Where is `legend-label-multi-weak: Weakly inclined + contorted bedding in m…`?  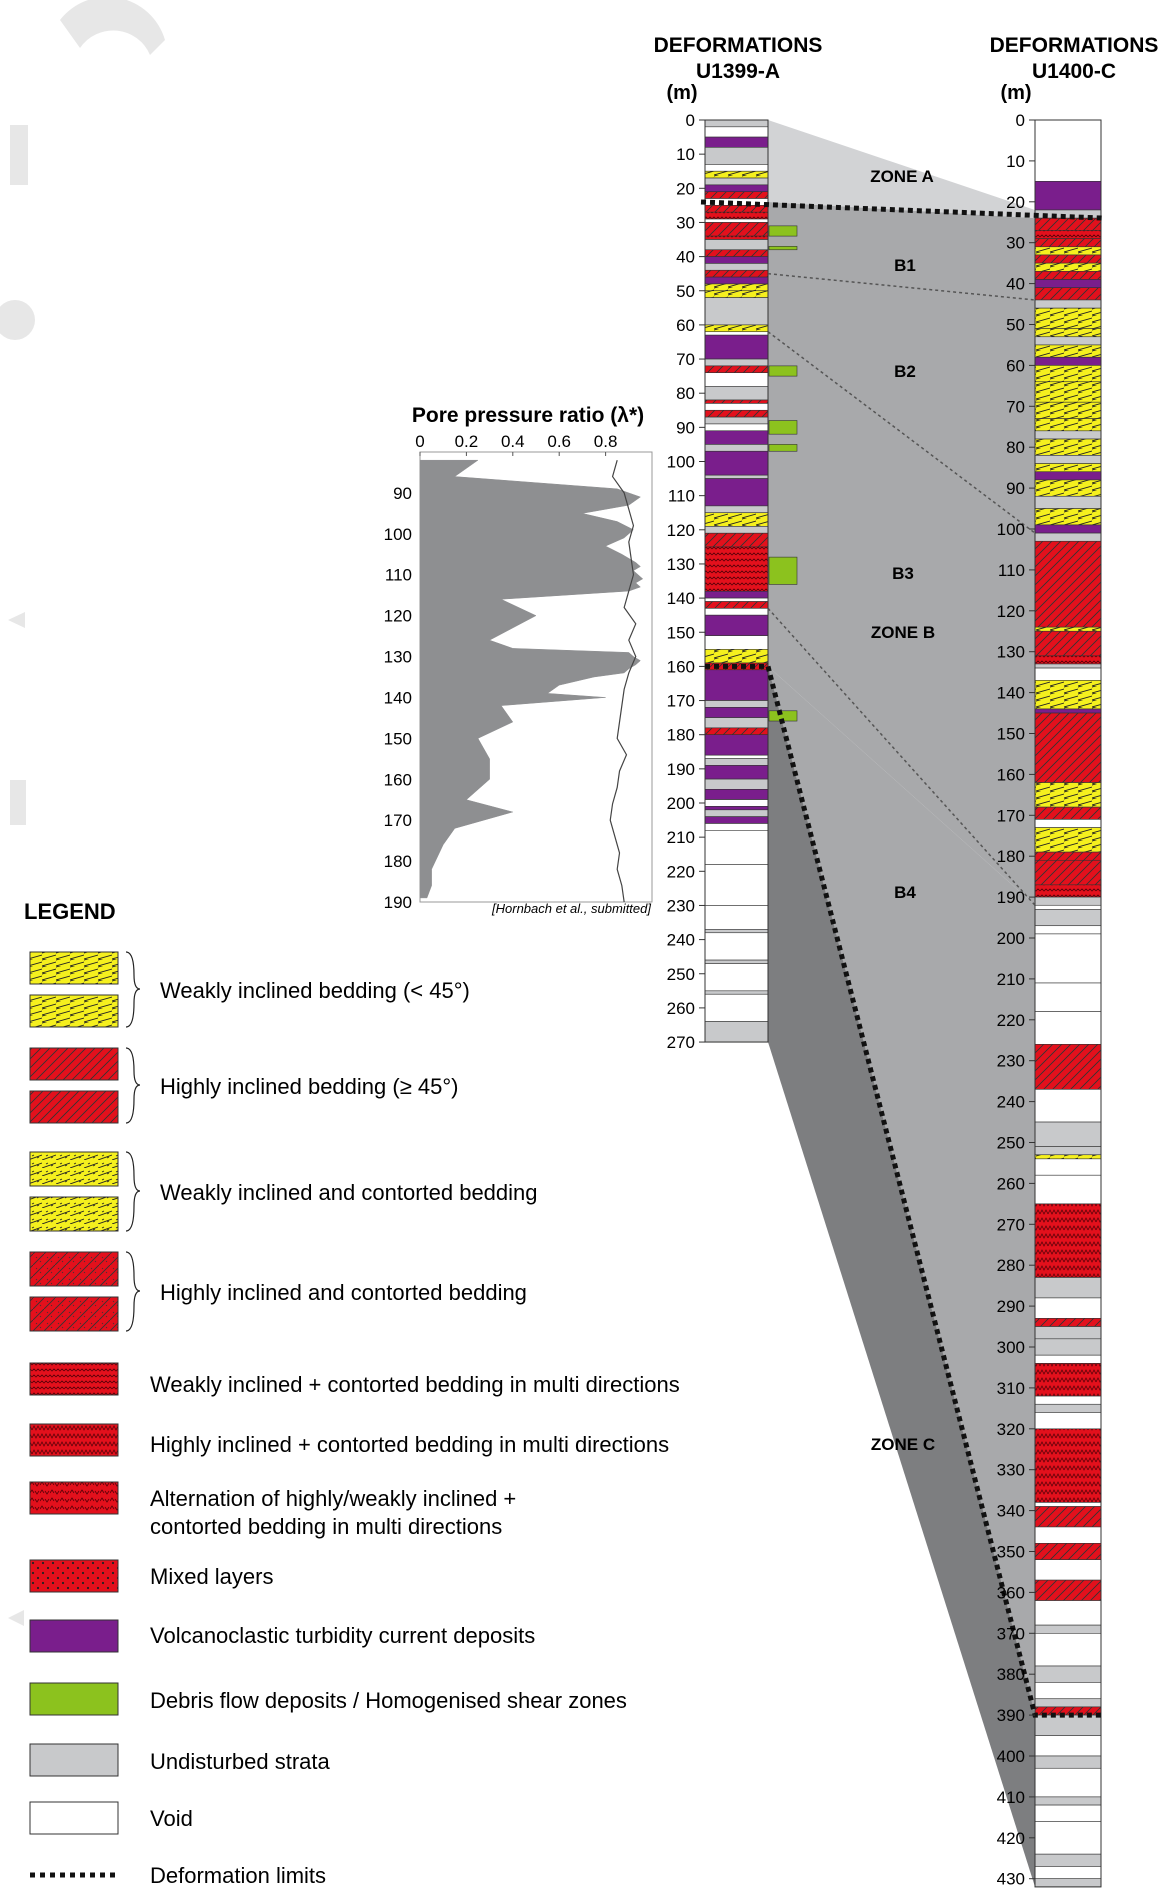
legend-label-multi-weak: Weakly inclined + contorted bedding in m… is located at coordinates (415, 1384).